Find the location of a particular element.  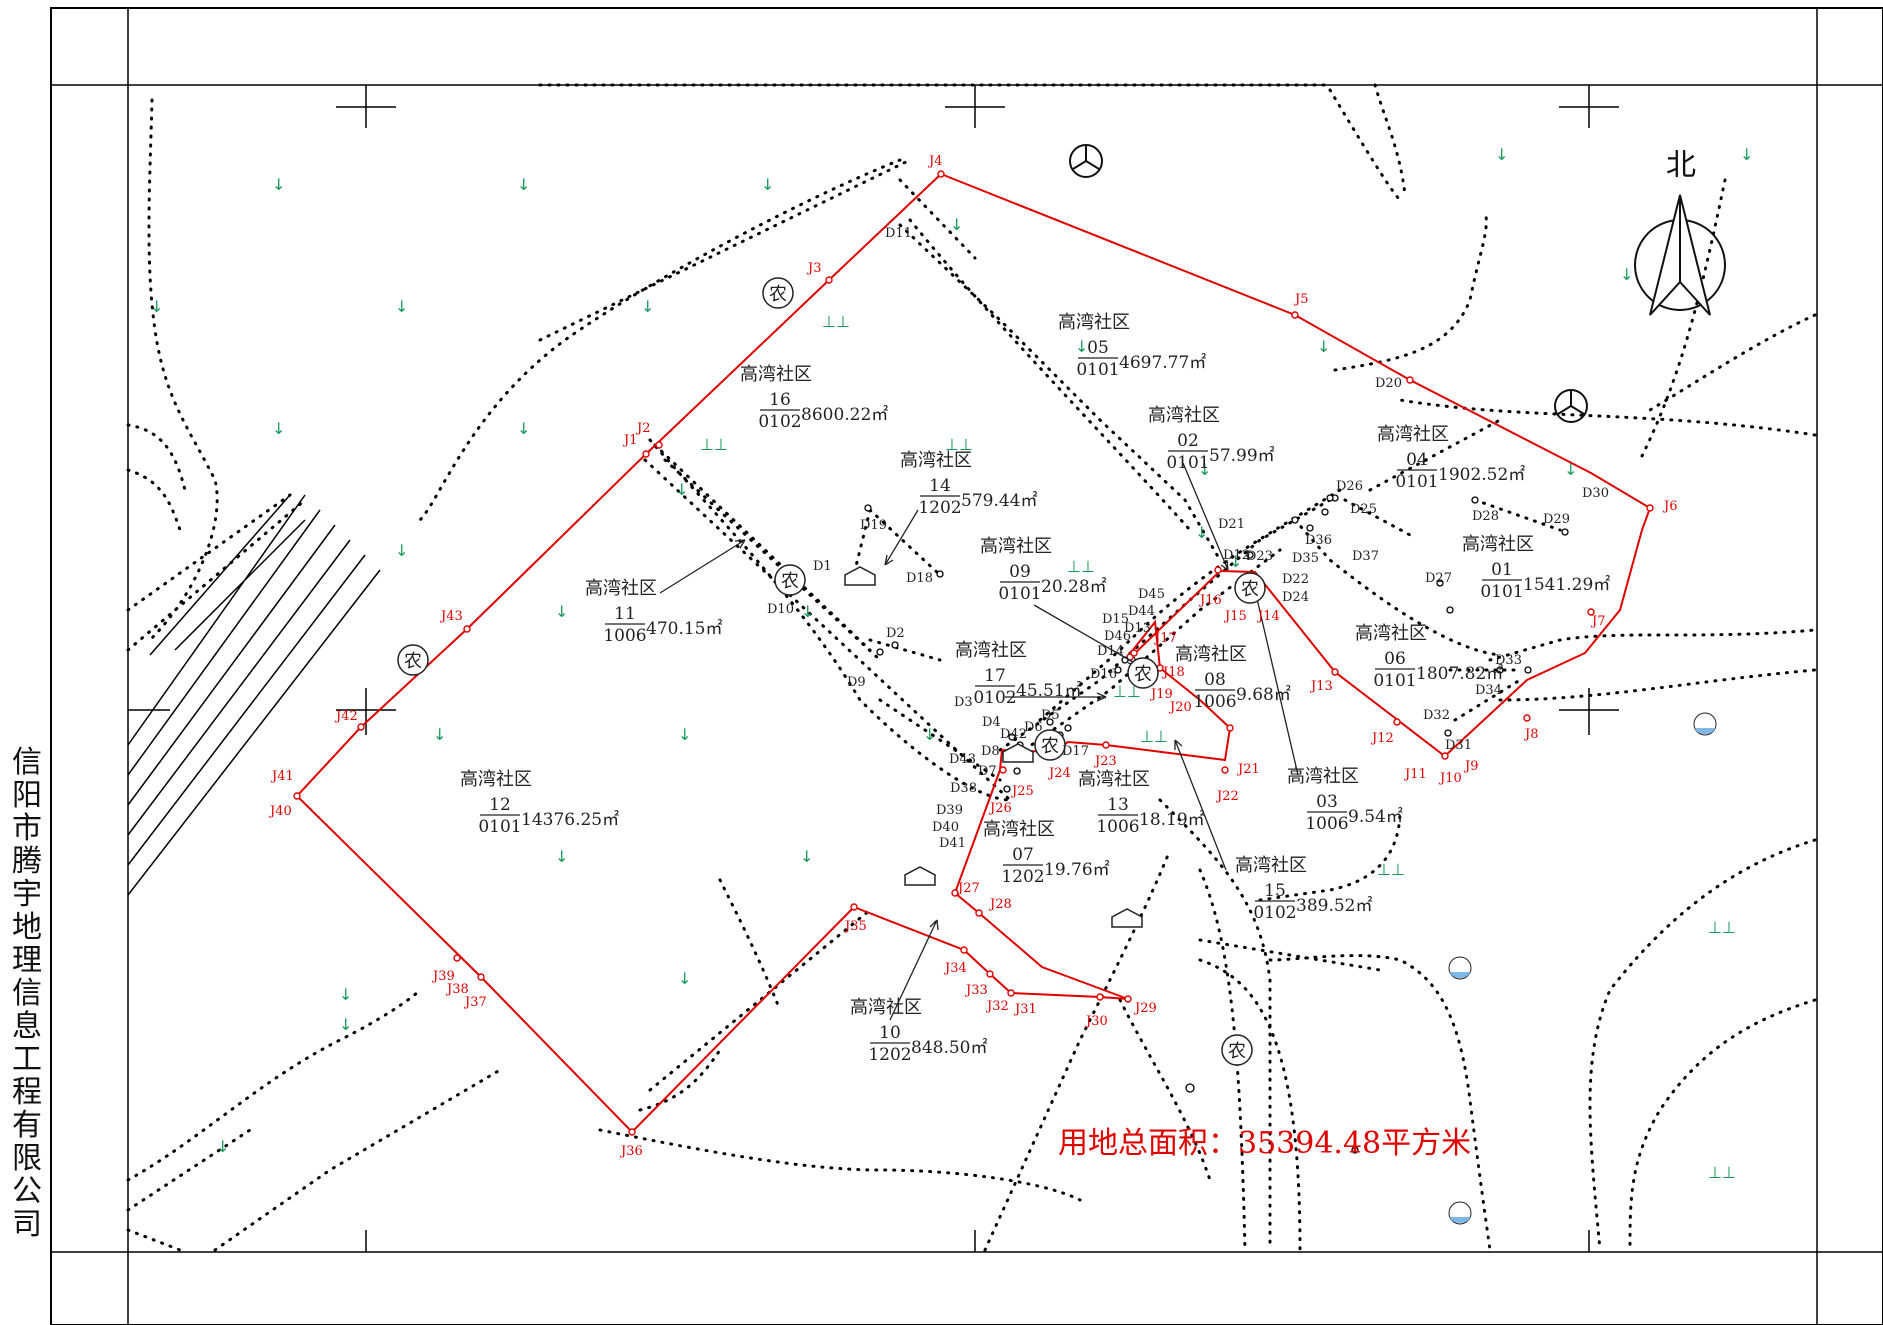

d-point-label: D8 is located at coordinates (990, 751).